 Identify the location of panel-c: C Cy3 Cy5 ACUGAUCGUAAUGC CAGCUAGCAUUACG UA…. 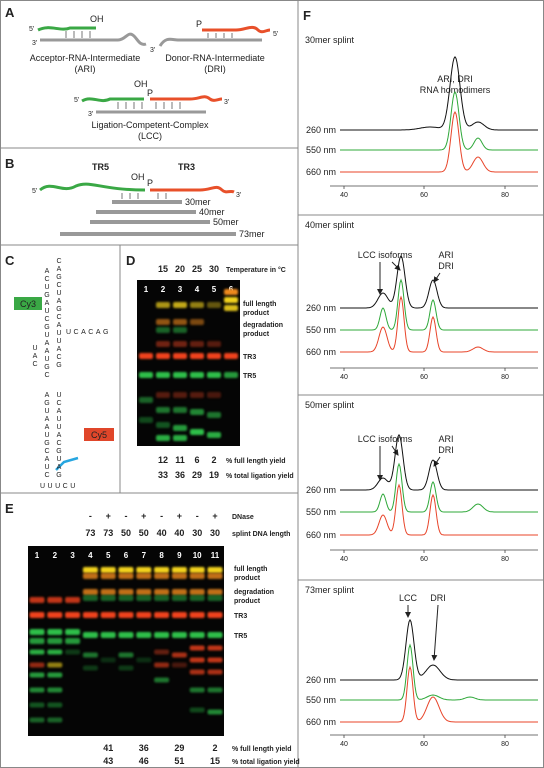
(59, 371).